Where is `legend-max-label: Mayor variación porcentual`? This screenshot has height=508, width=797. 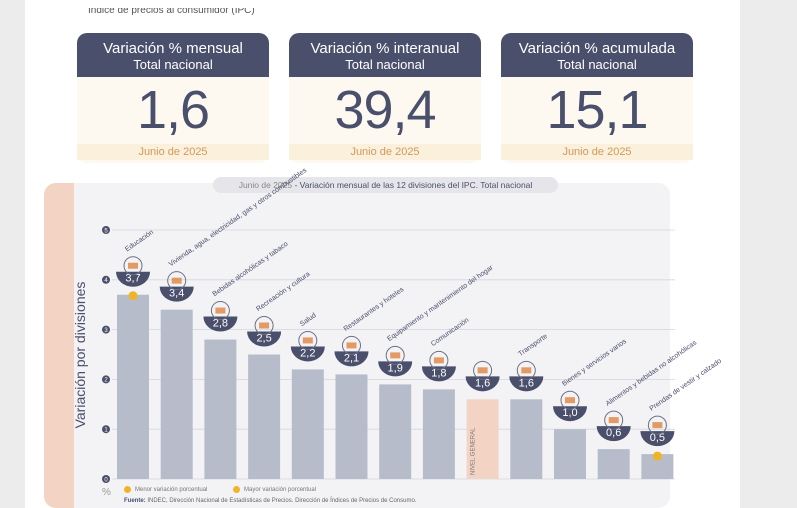
legend-max-label: Mayor variación porcentual is located at coordinates (280, 490).